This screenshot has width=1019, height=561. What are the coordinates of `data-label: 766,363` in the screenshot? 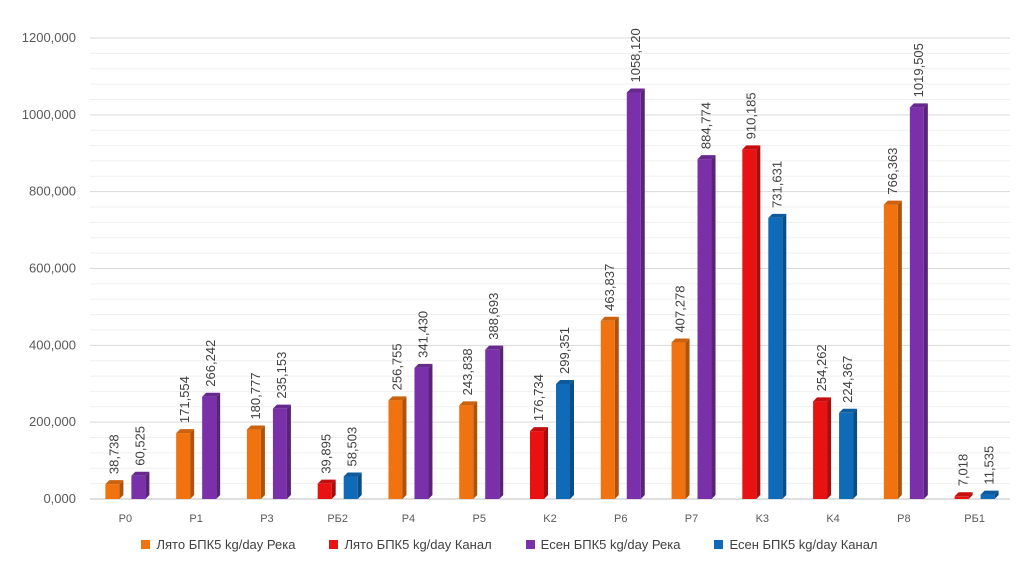 It's located at (892, 171).